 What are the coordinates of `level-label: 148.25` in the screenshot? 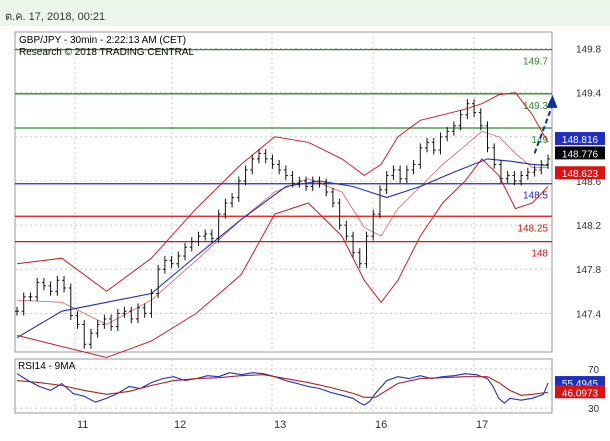 It's located at (532, 228).